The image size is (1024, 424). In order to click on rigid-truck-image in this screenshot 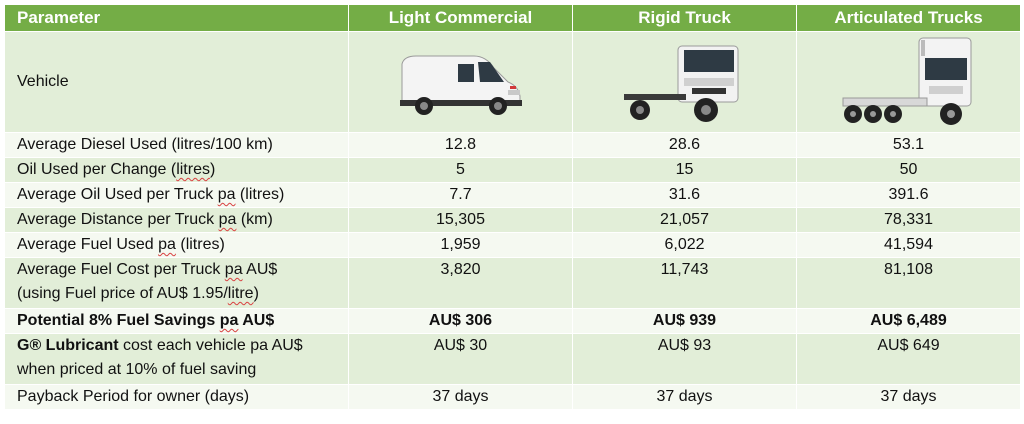, I will do `click(680, 83)`.